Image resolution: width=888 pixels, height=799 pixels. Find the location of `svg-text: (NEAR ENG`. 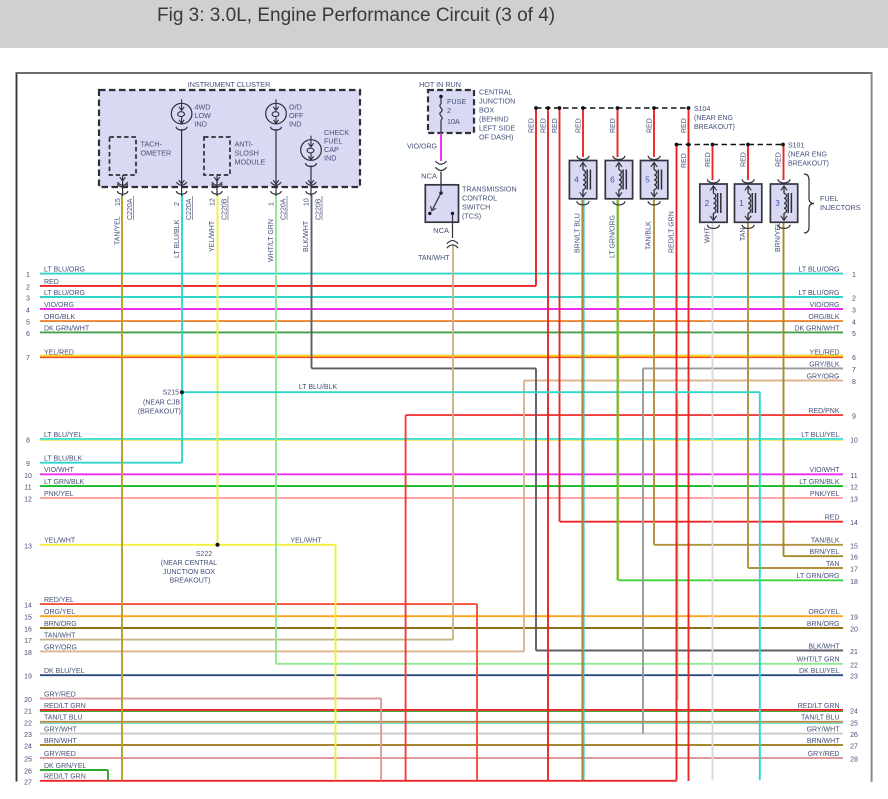

svg-text: (NEAR ENG is located at coordinates (713, 118).